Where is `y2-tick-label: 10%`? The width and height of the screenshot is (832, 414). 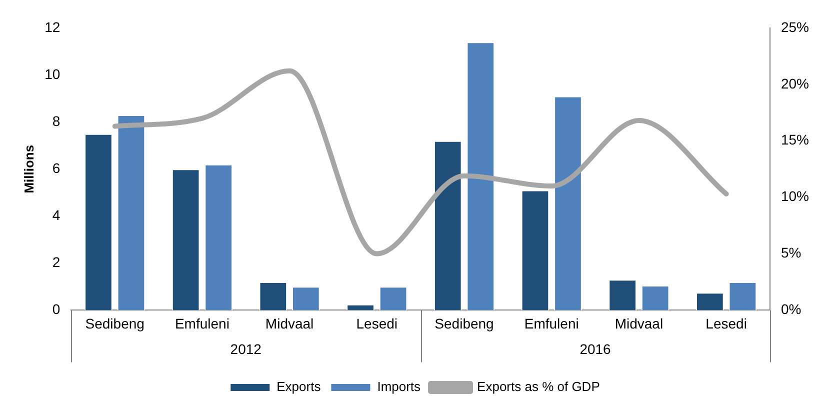
y2-tick-label: 10% is located at coordinates (795, 196).